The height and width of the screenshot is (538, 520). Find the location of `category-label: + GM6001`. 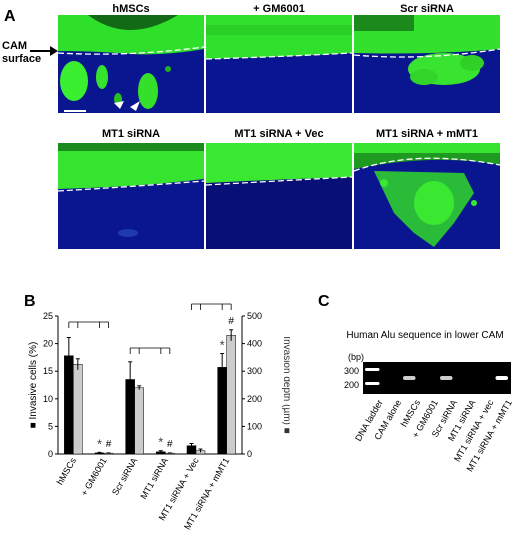

category-label: + GM6001 is located at coordinates (94, 477).